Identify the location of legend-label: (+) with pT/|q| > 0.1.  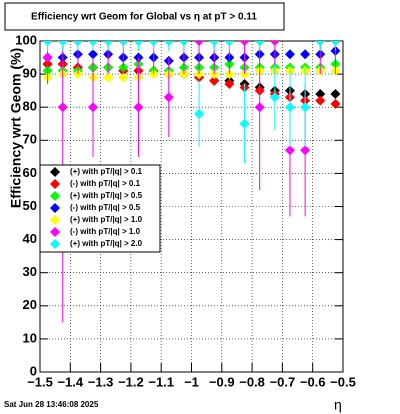
(106, 171).